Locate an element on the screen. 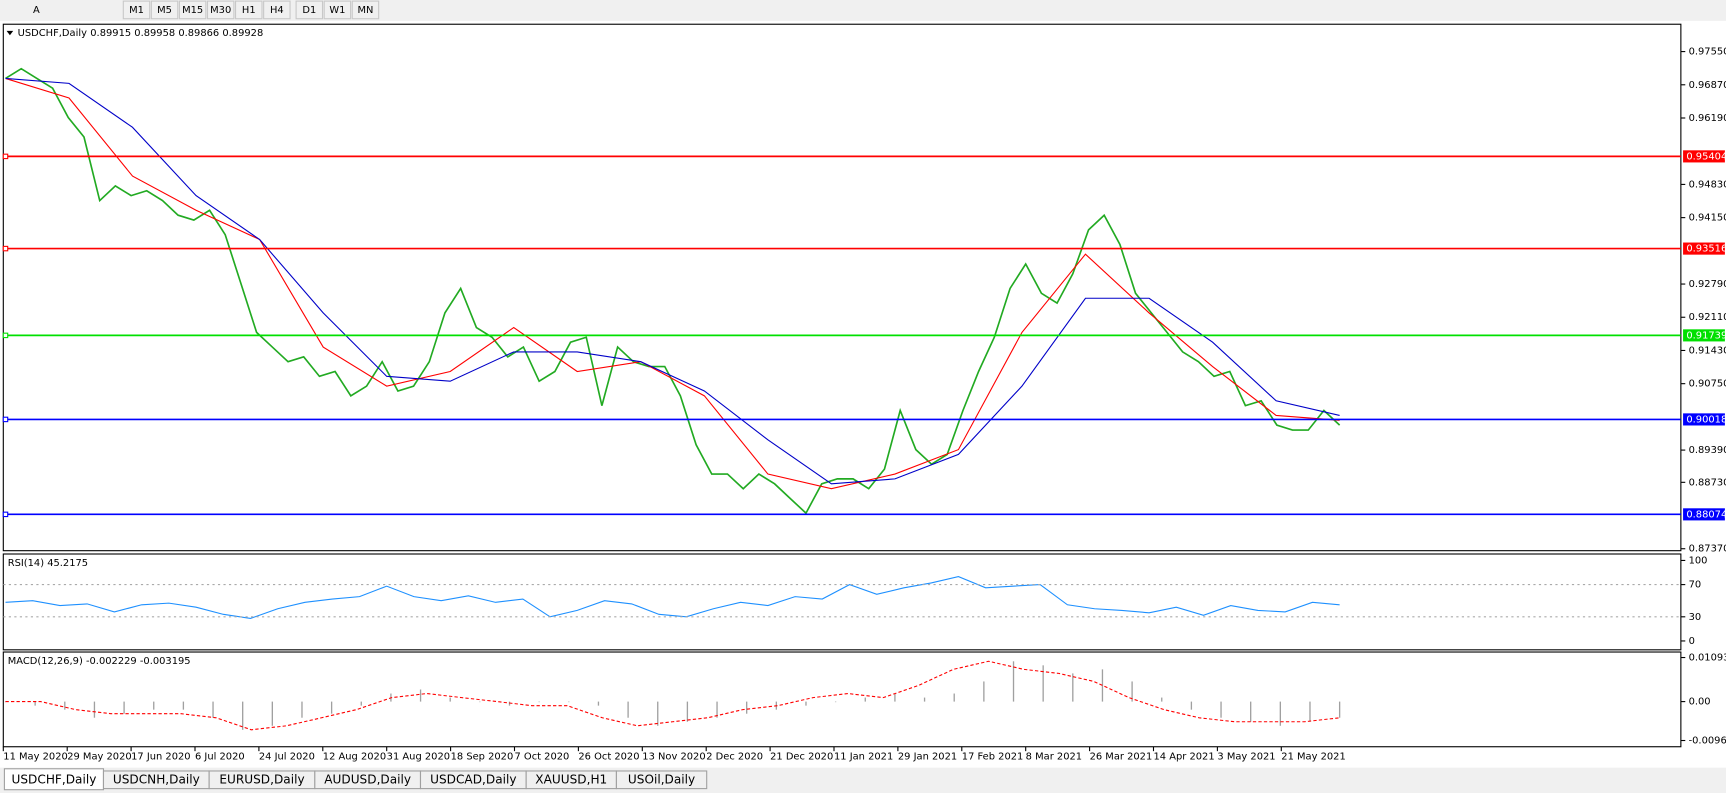 This screenshot has height=797, width=1726. x-tick-label: 29 May 2020 is located at coordinates (99, 757).